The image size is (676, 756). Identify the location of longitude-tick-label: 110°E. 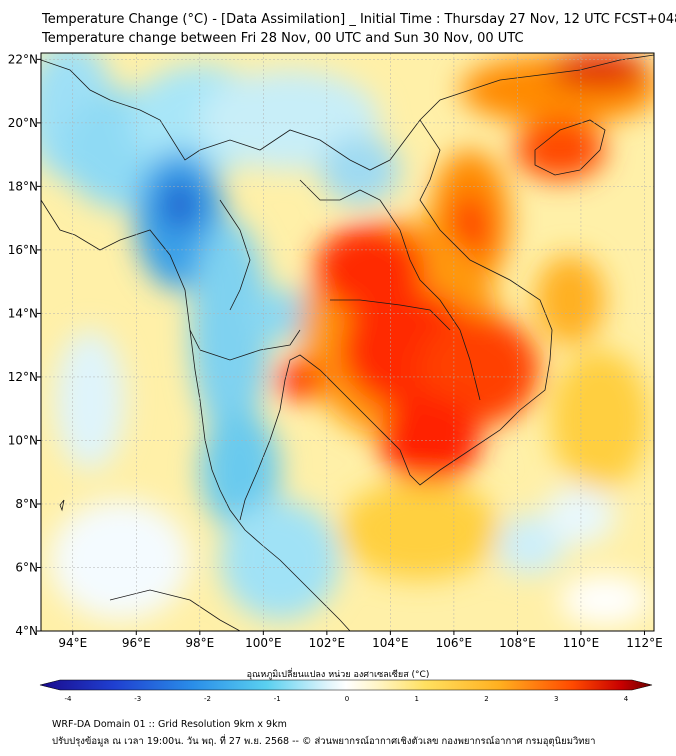
(581, 643).